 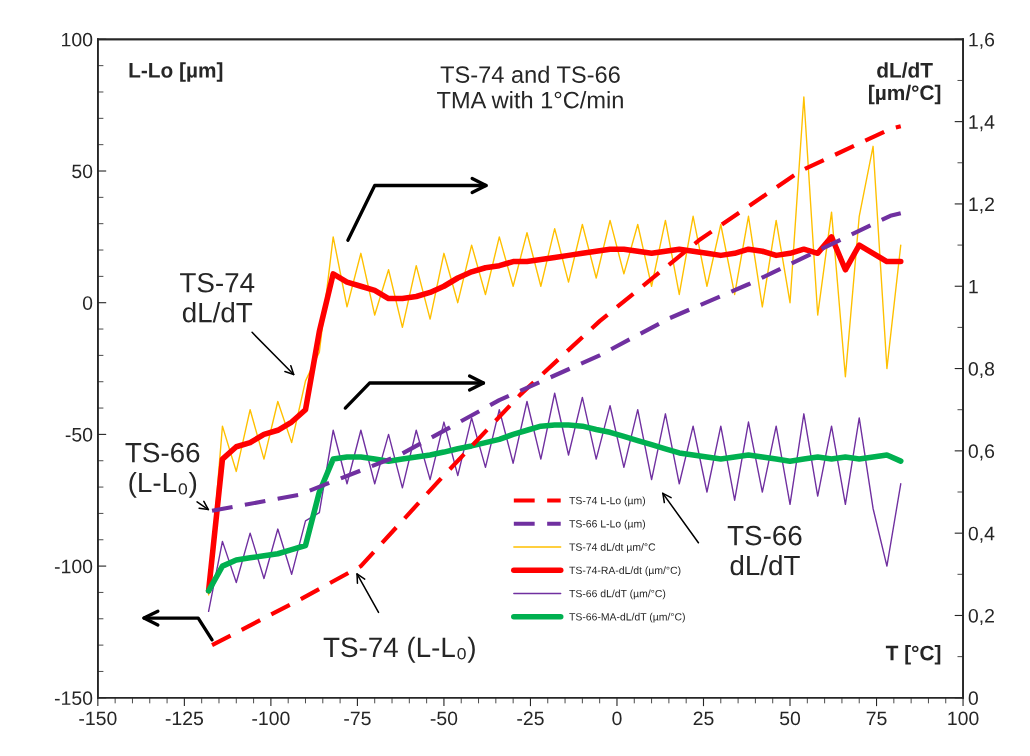 What do you see at coordinates (905, 83) in the screenshot?
I see `y2-axis-title: dL/dT [µm/°C]` at bounding box center [905, 83].